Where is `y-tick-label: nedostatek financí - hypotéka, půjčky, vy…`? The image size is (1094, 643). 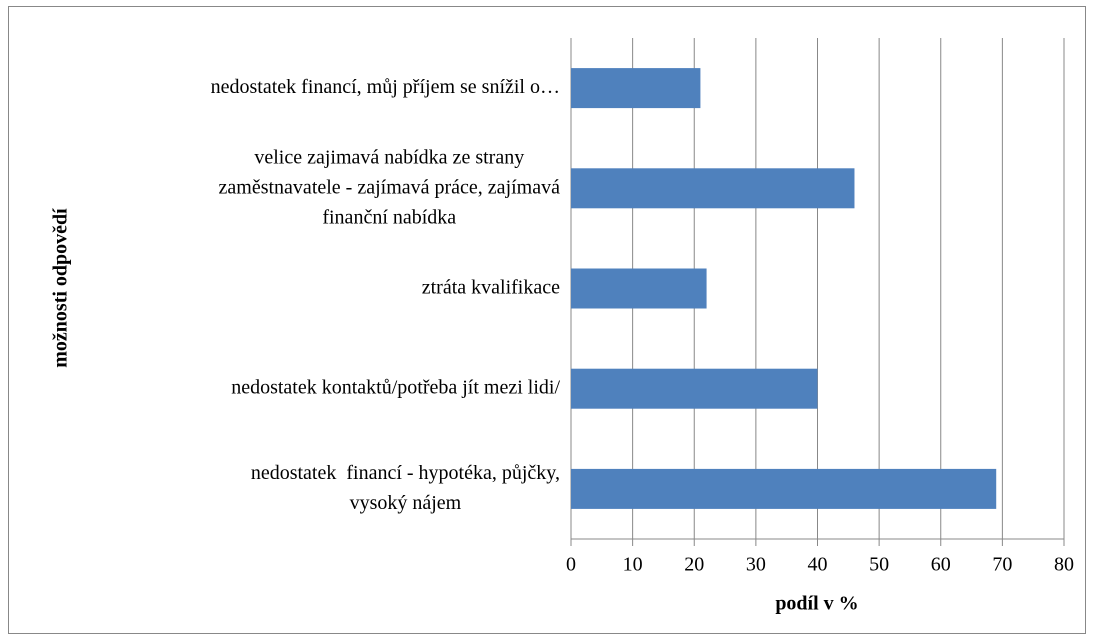
y-tick-label: nedostatek financí - hypotéka, půjčky, vy… is located at coordinates (405, 487).